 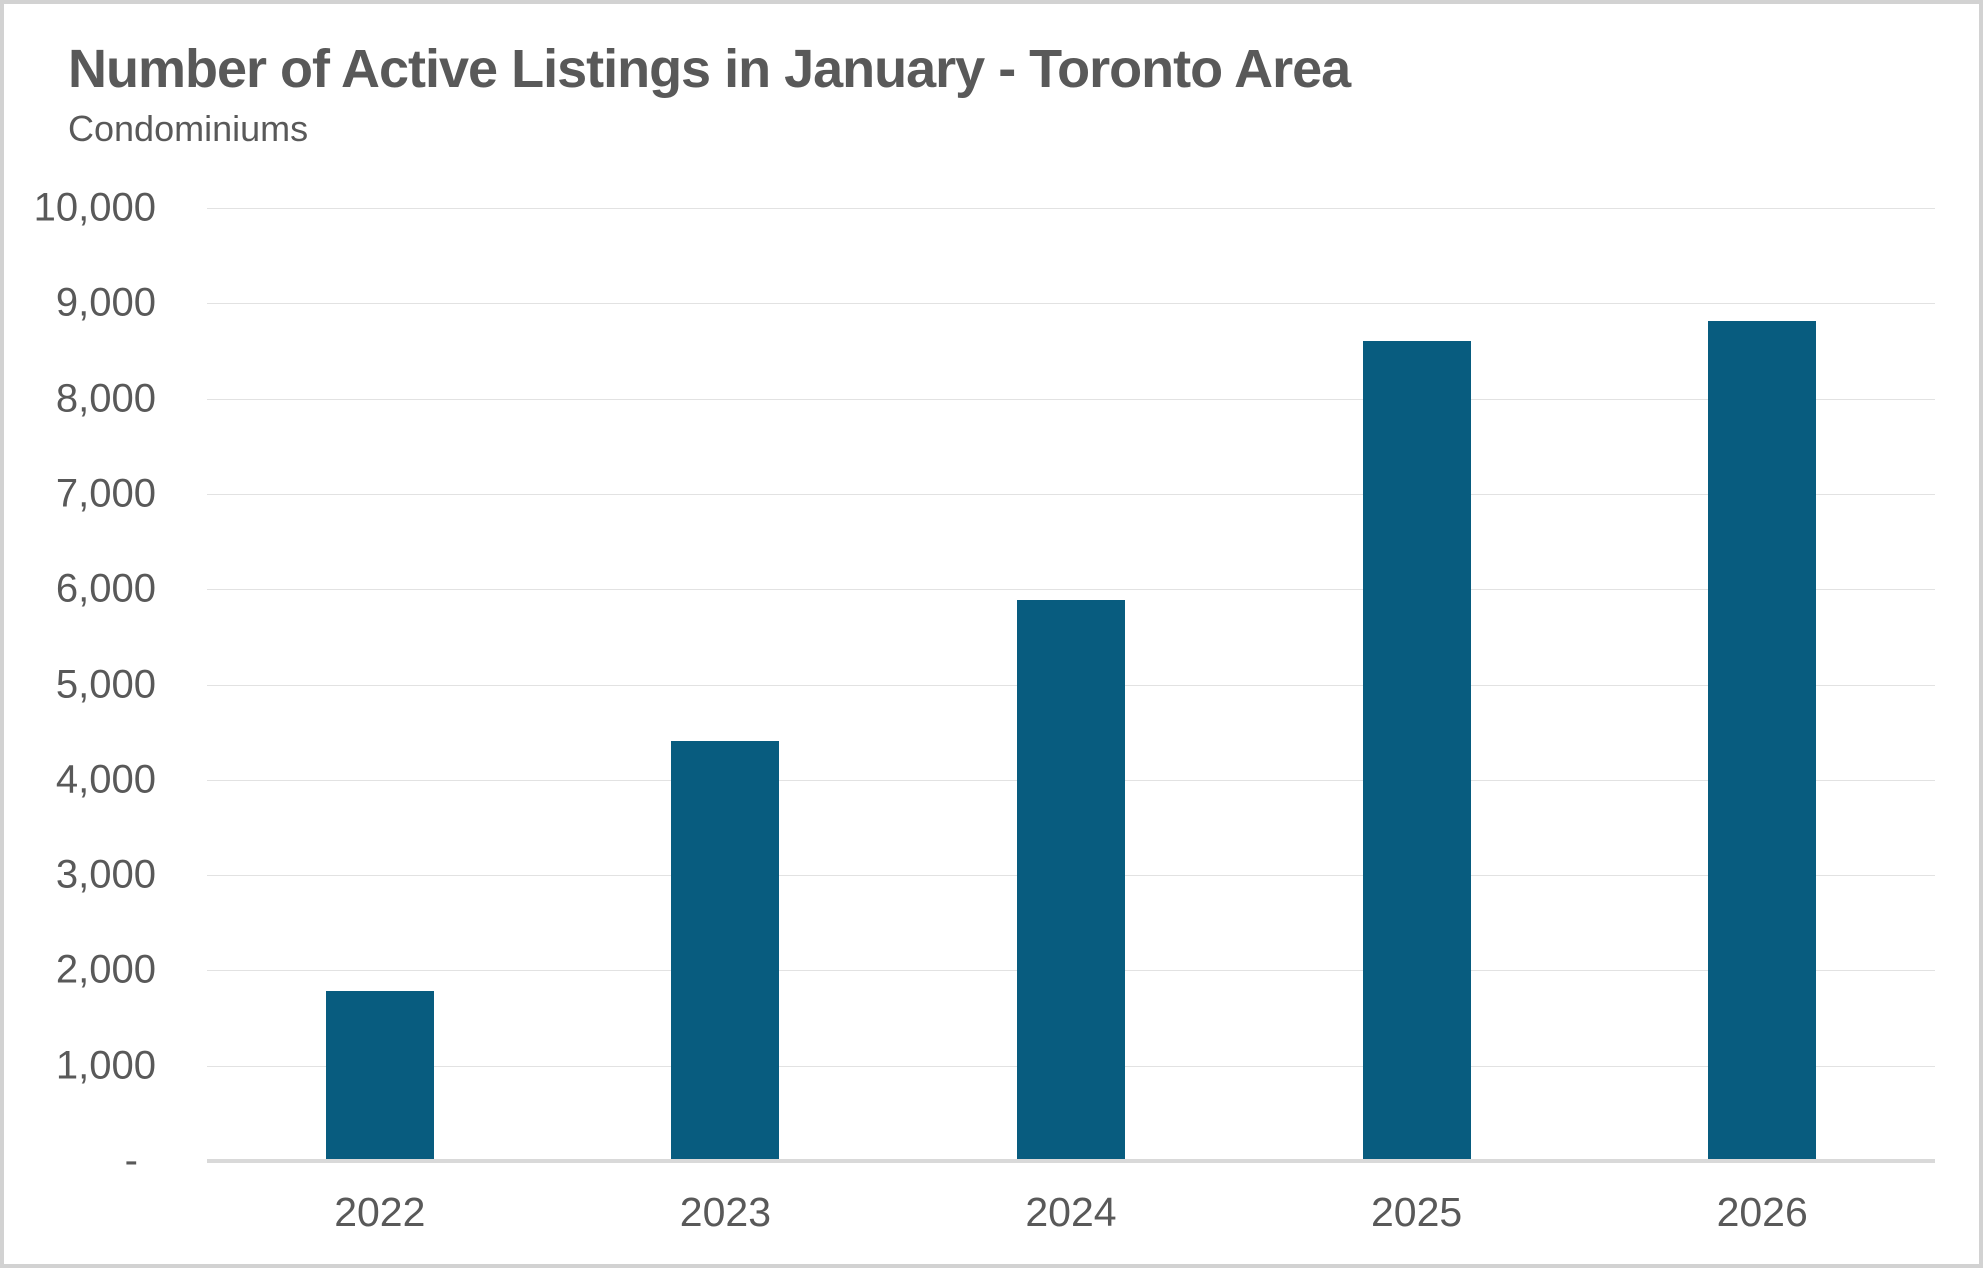 I want to click on y-tick-label: 3,000, so click(x=105, y=874).